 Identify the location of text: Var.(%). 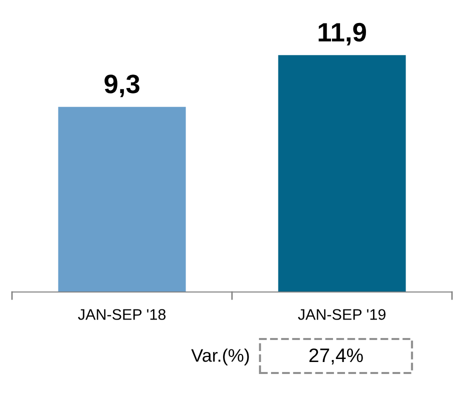
(220, 357).